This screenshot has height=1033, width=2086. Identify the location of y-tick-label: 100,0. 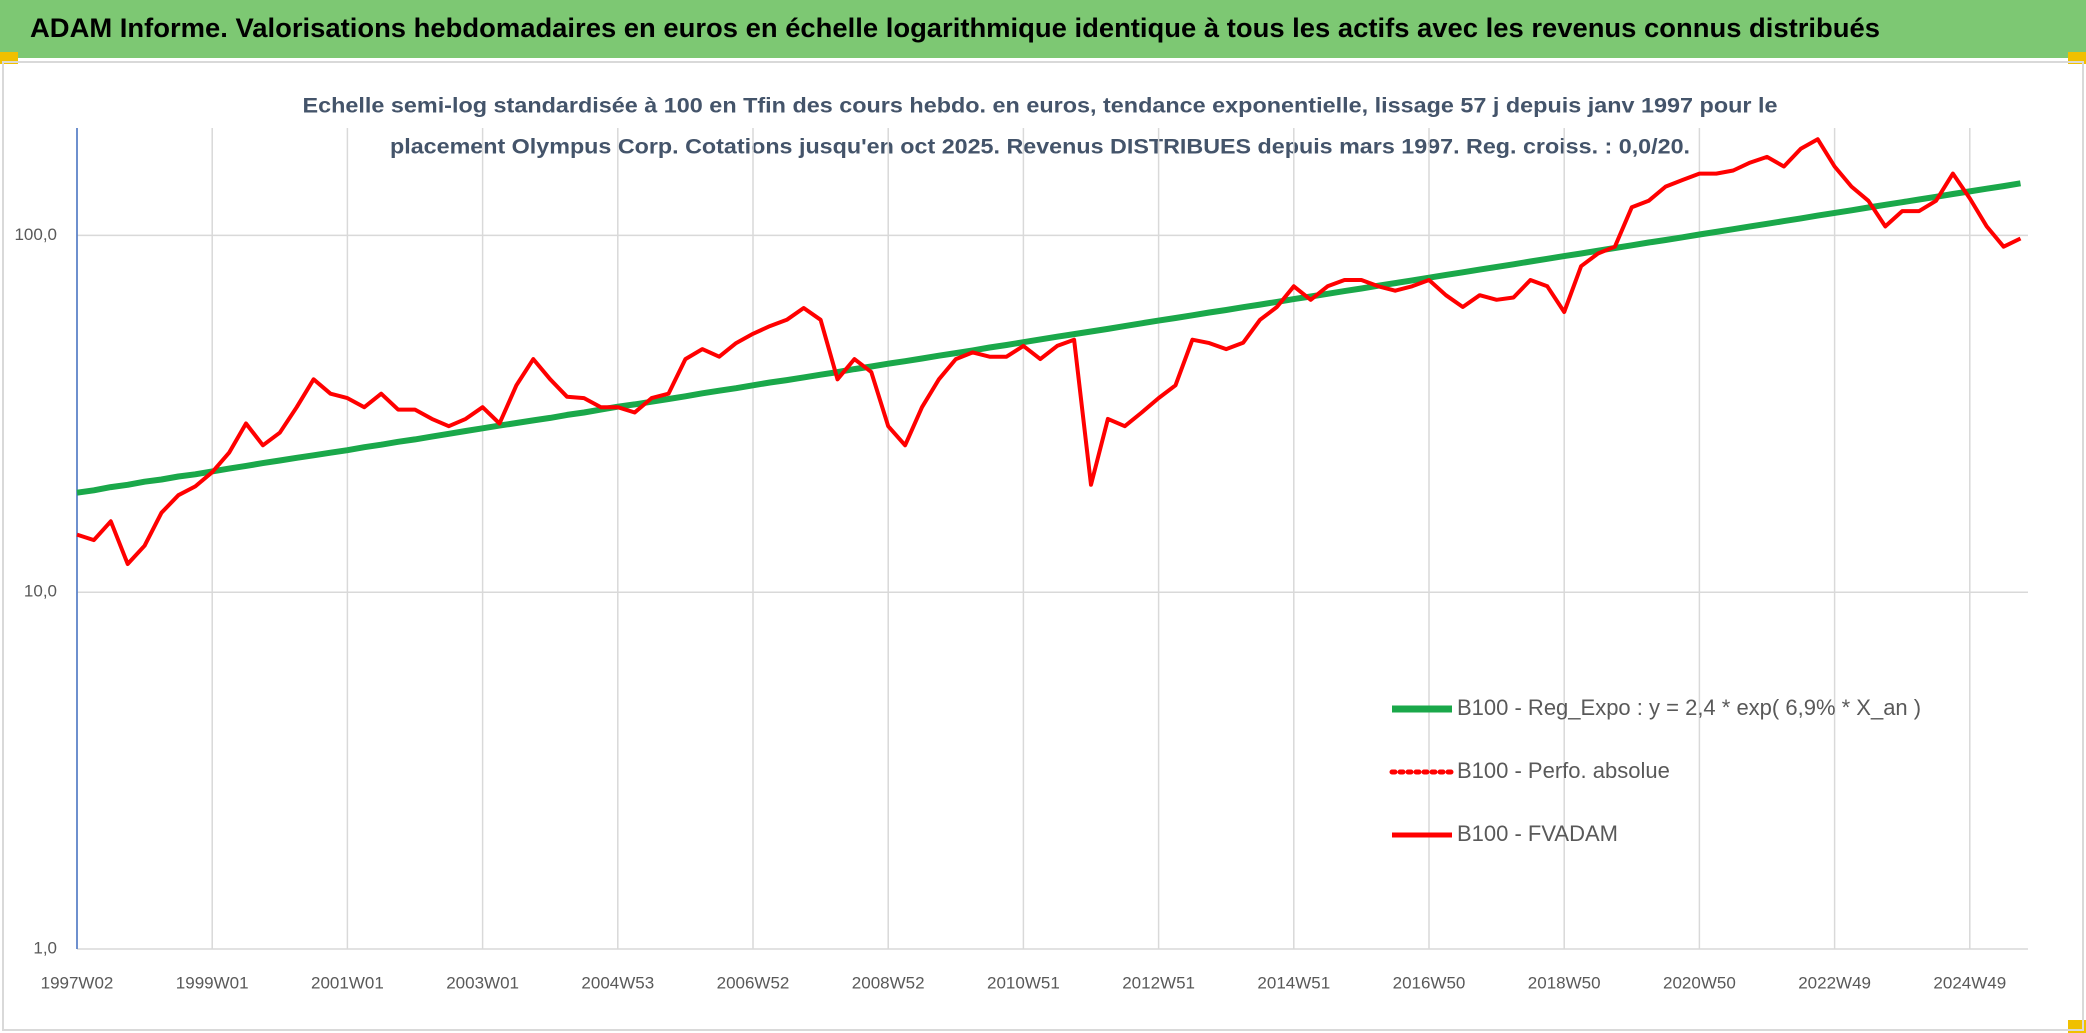
(35, 234).